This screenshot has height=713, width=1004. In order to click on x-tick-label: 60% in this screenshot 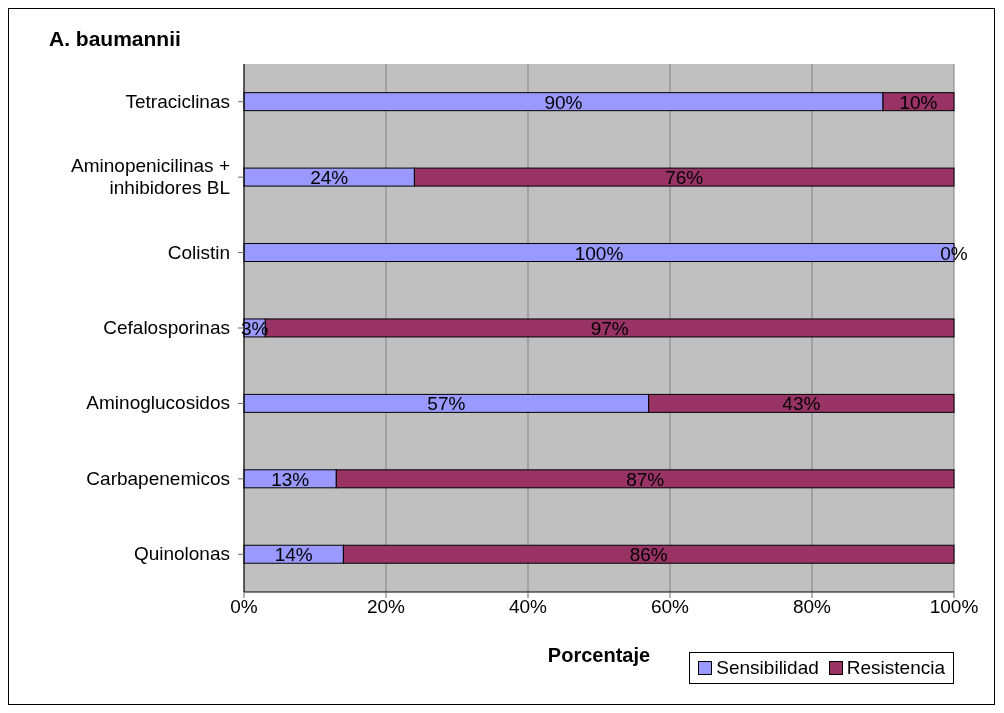, I will do `click(670, 607)`.